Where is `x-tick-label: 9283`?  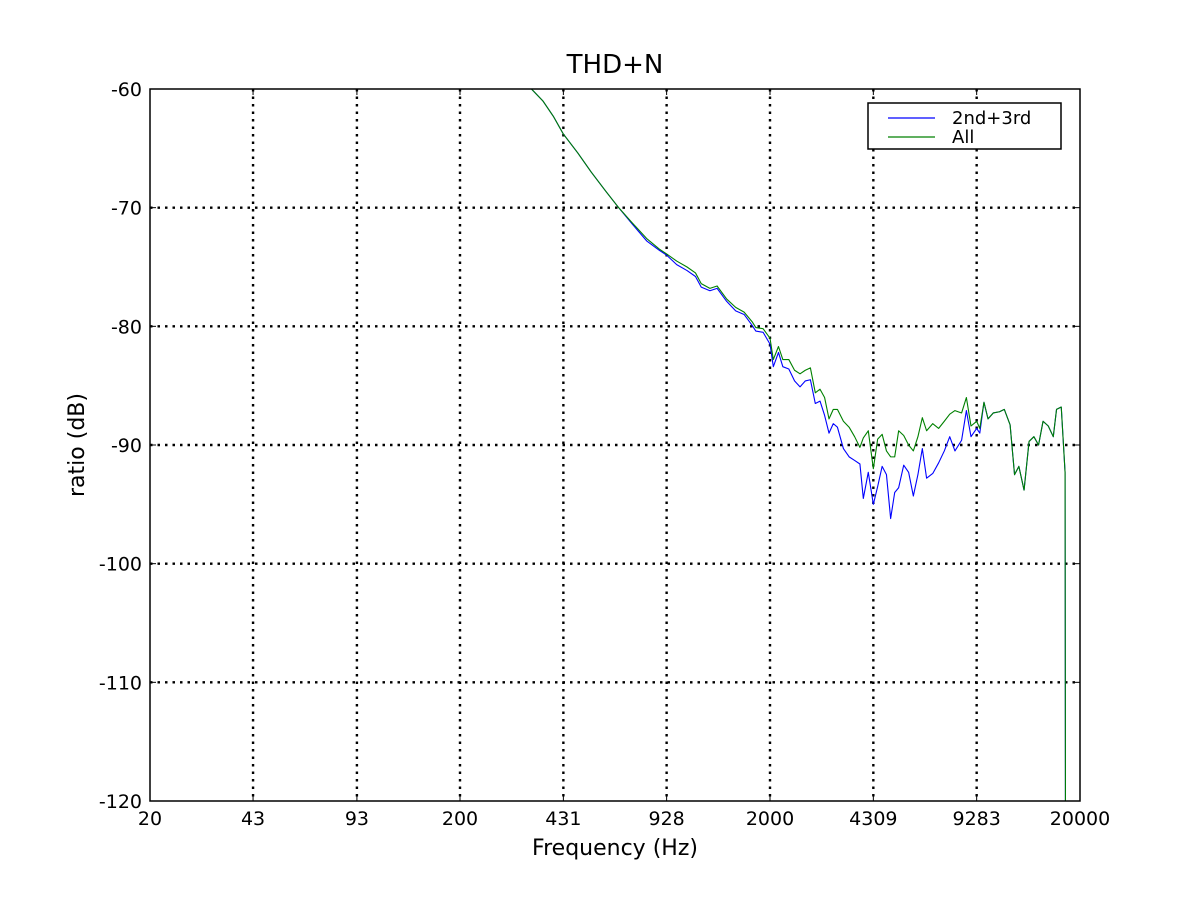 x-tick-label: 9283 is located at coordinates (976, 819).